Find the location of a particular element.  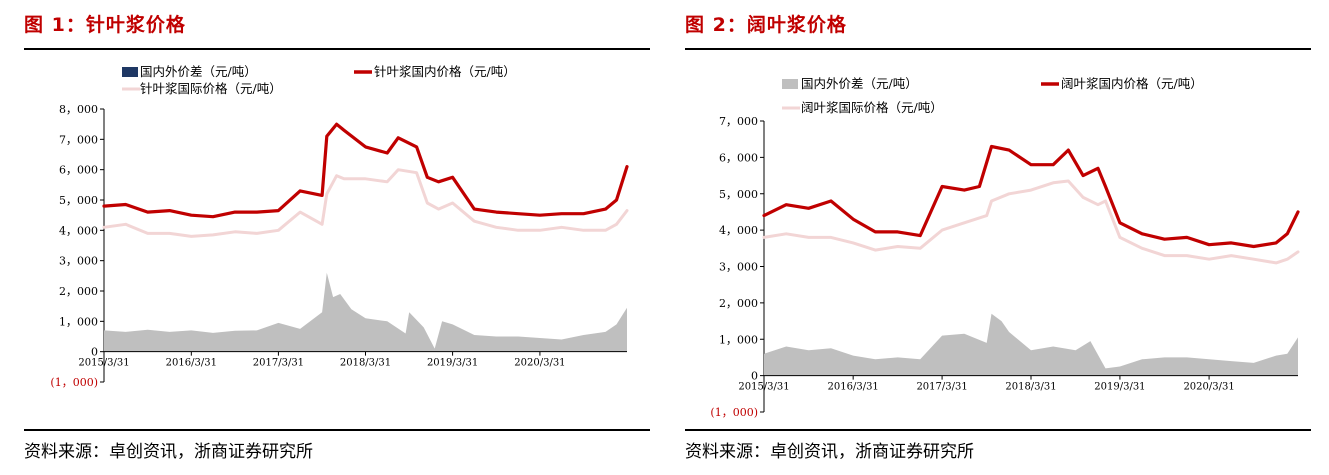

legend-label: 针叶浆国内价格（元/吨） is located at coordinates (445, 71).